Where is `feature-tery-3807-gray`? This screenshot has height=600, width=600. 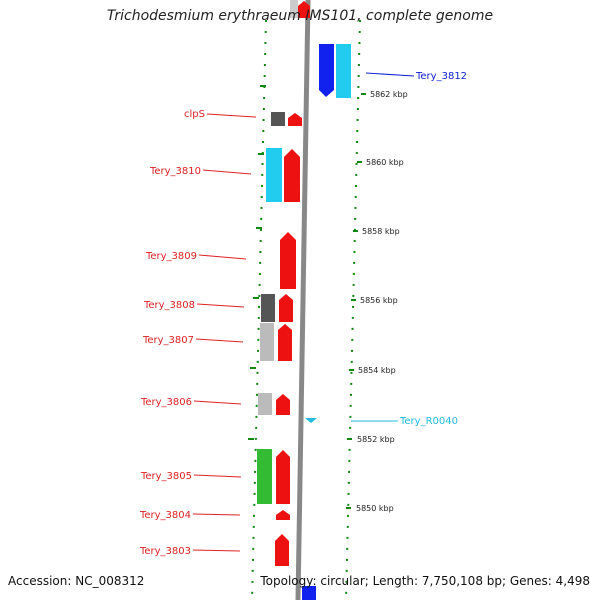 feature-tery-3807-gray is located at coordinates (267, 342).